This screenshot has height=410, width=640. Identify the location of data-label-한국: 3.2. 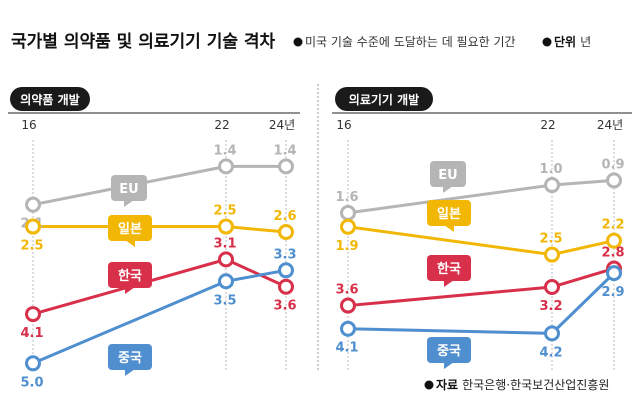
(550, 306).